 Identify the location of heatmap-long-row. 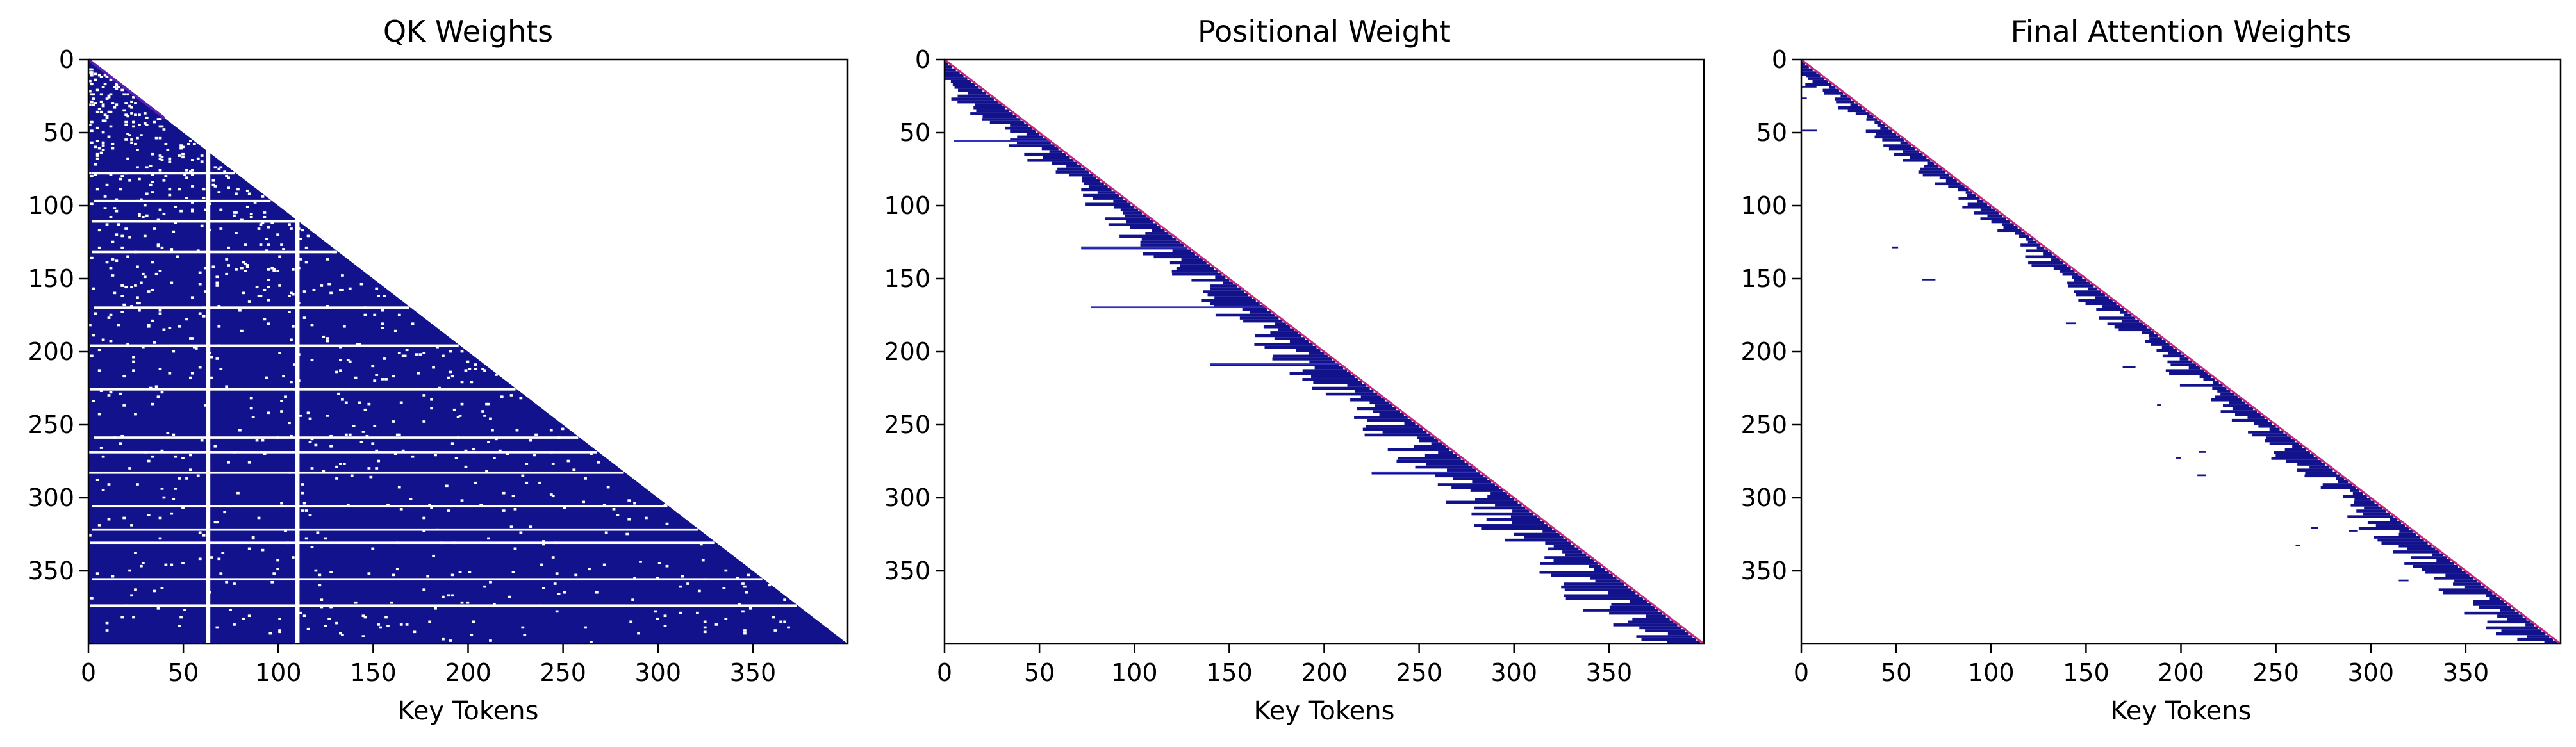
(1134, 248).